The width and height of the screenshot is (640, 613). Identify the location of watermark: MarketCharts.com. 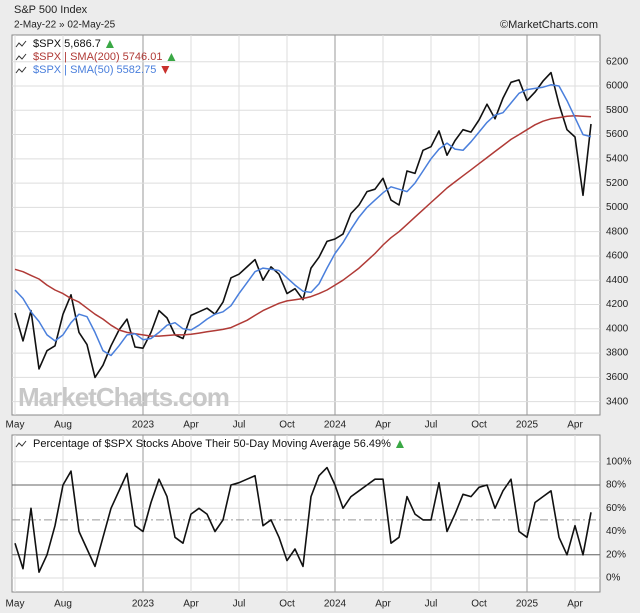
(123, 397).